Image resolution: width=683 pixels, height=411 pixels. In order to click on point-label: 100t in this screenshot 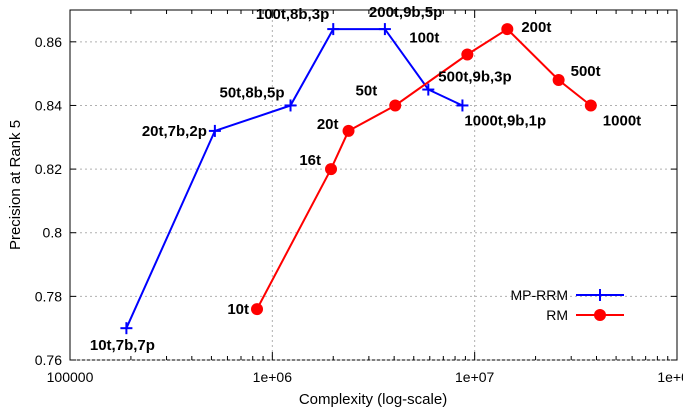, I will do `click(424, 38)`.